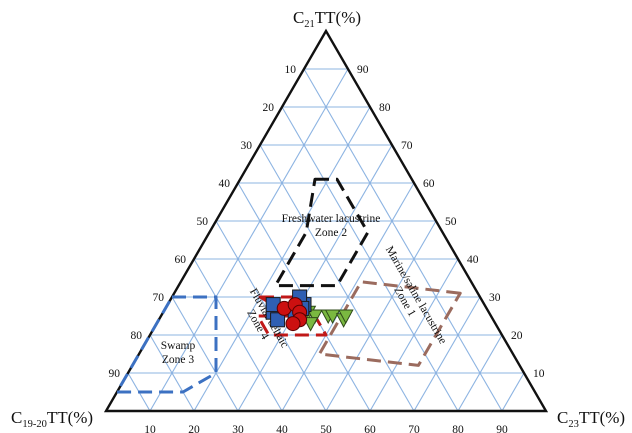 The image size is (632, 433). I want to click on bottom-tick-label: 90, so click(502, 428).